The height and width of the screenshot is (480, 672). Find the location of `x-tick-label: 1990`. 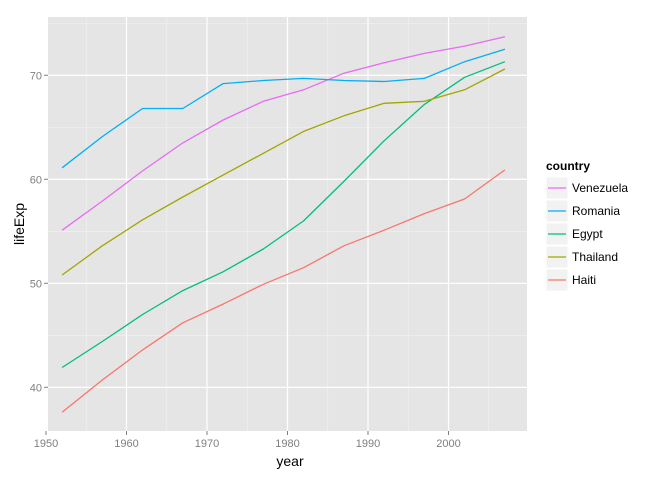

x-tick-label: 1990 is located at coordinates (368, 444).